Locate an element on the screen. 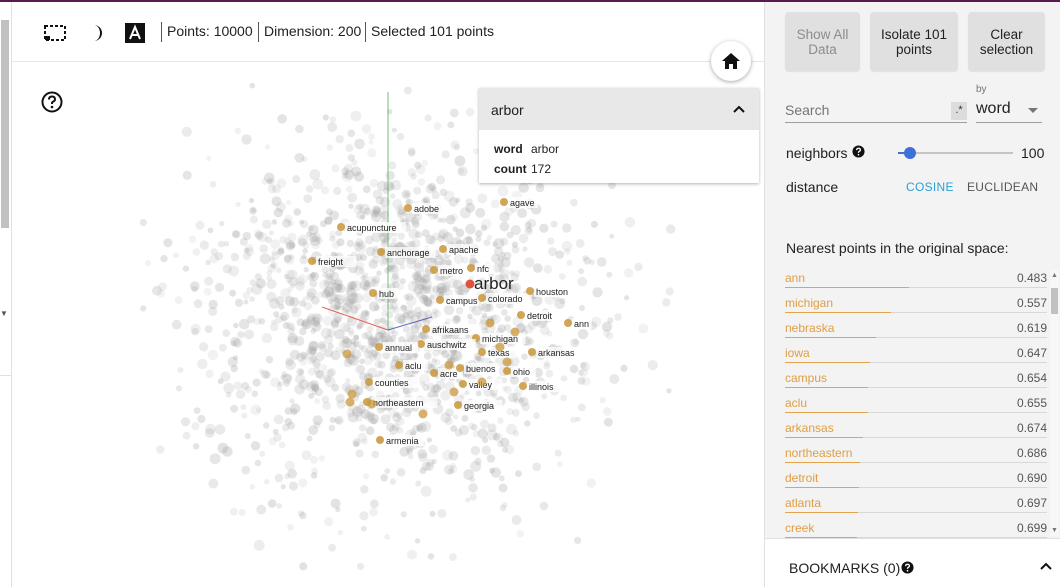 Image resolution: width=1060 pixels, height=588 pixels. nearest-point-row: aclu 0.655 is located at coordinates (916, 404).